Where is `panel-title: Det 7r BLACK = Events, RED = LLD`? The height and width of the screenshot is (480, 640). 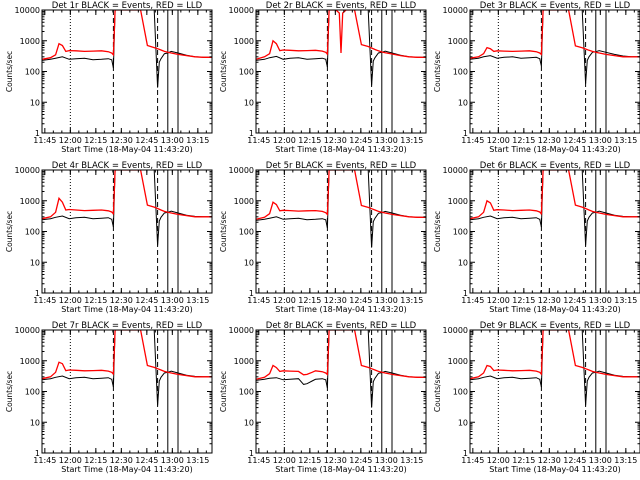
panel-title: Det 7r BLACK = Events, RED = LLD is located at coordinates (127, 326).